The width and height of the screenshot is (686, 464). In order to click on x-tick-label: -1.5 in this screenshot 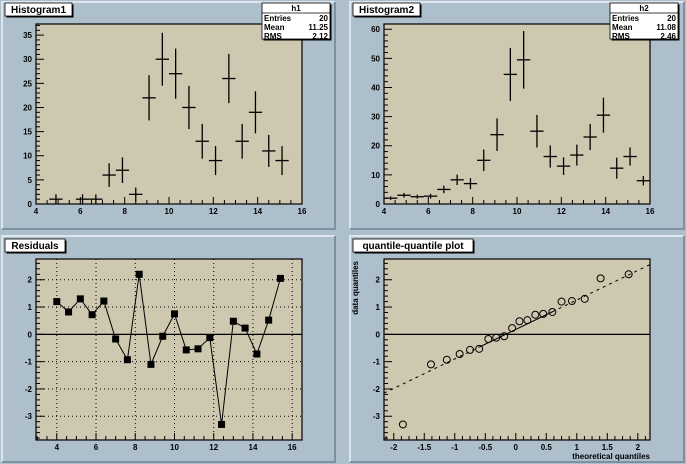, I will do `click(424, 447)`.